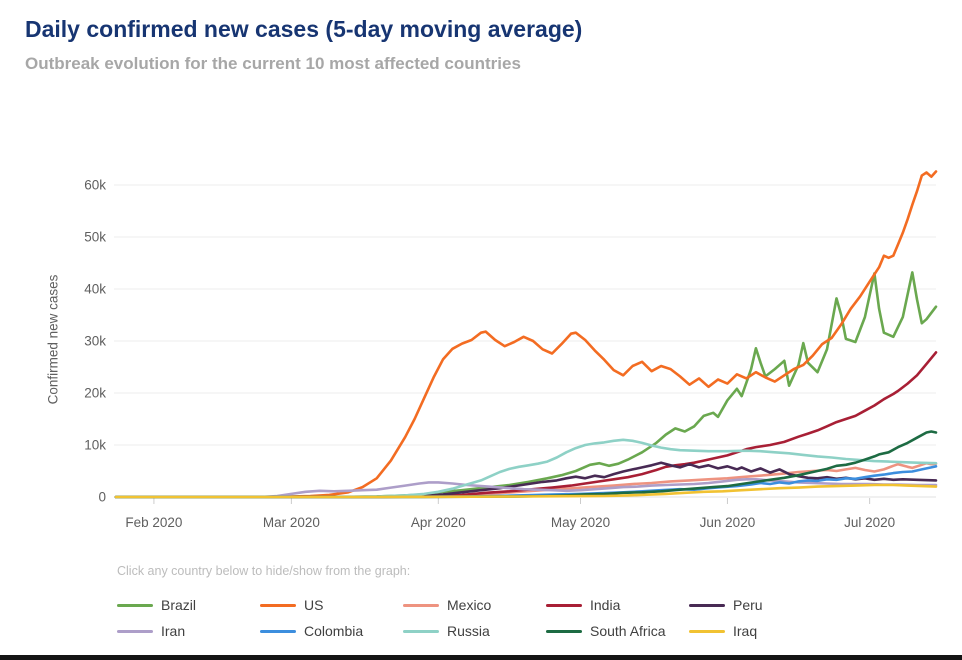  Describe the element at coordinates (564, 605) in the screenshot. I see `legend-swatch-india` at that location.